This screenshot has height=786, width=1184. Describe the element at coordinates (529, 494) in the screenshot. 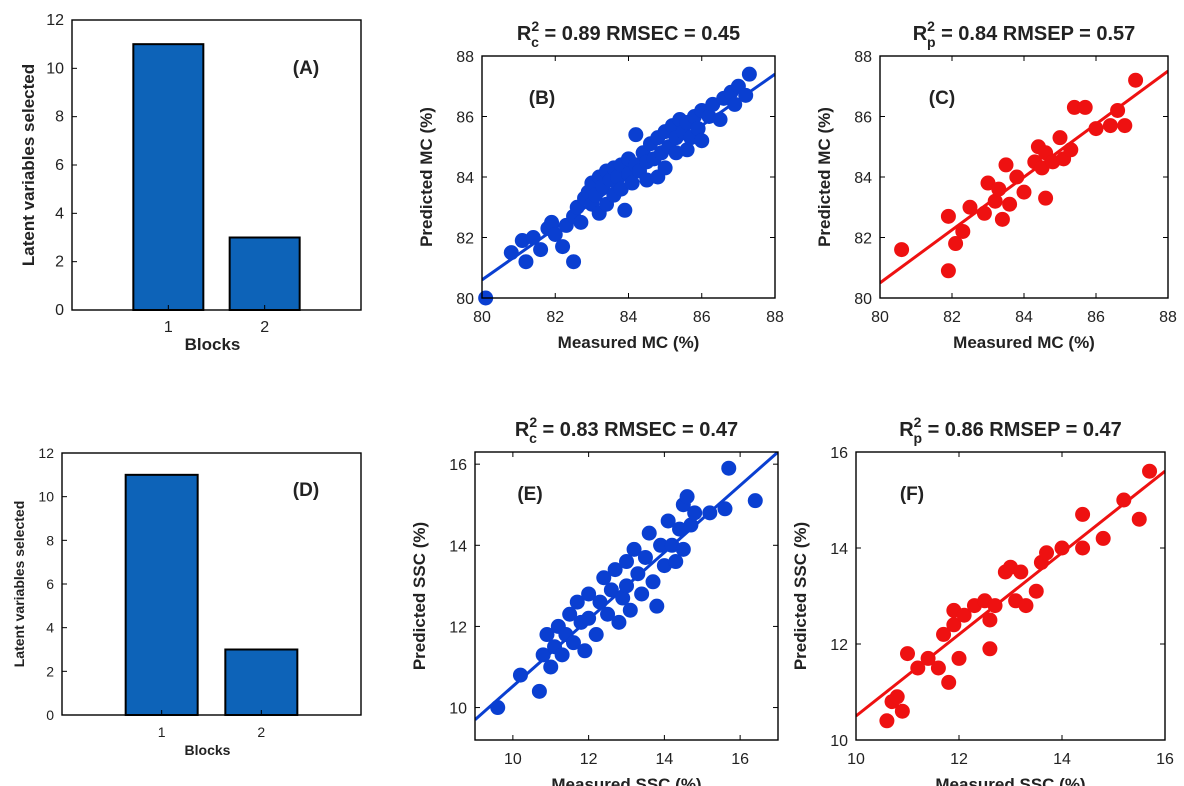

I see `panel-letter: (E)` at that location.